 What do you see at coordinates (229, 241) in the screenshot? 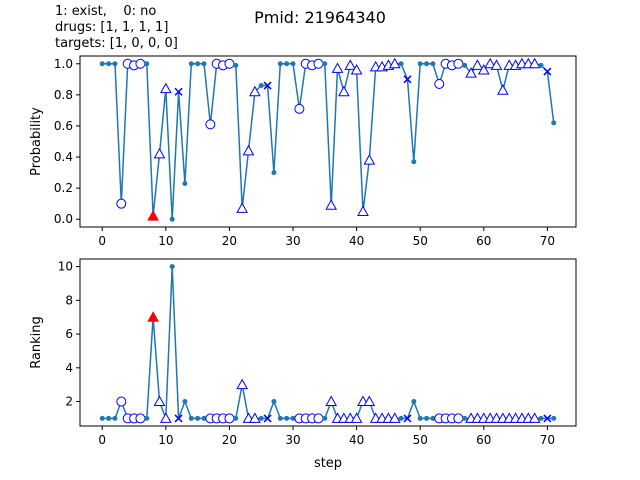
I see `prob-xtick-label: 20` at bounding box center [229, 241].